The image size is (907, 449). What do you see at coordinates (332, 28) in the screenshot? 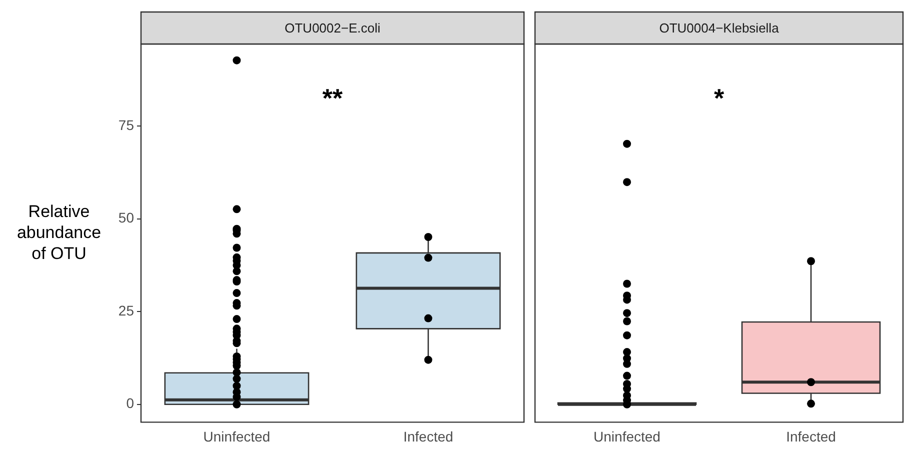
I see `chart-title: OTU0002−E.coli` at bounding box center [332, 28].